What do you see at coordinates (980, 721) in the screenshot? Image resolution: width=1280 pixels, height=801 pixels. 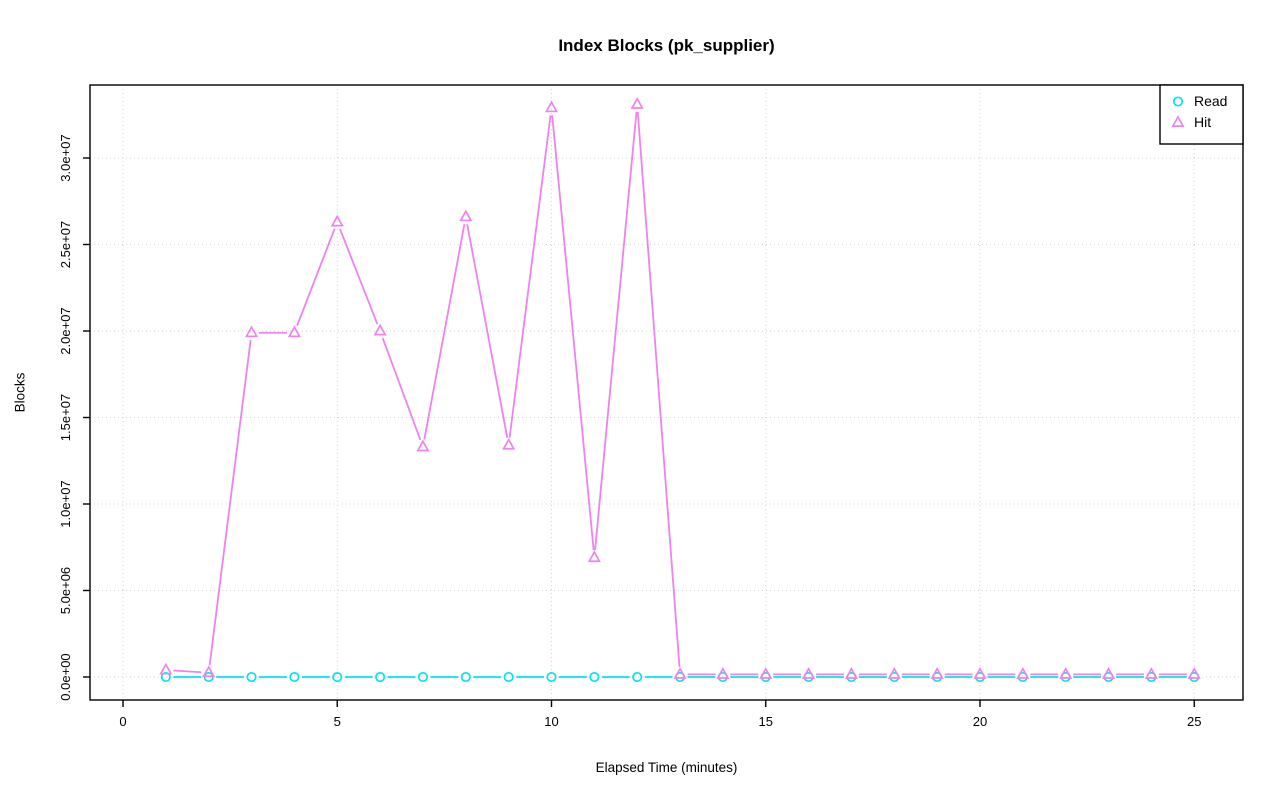 I see `x-tick-label: 20` at bounding box center [980, 721].